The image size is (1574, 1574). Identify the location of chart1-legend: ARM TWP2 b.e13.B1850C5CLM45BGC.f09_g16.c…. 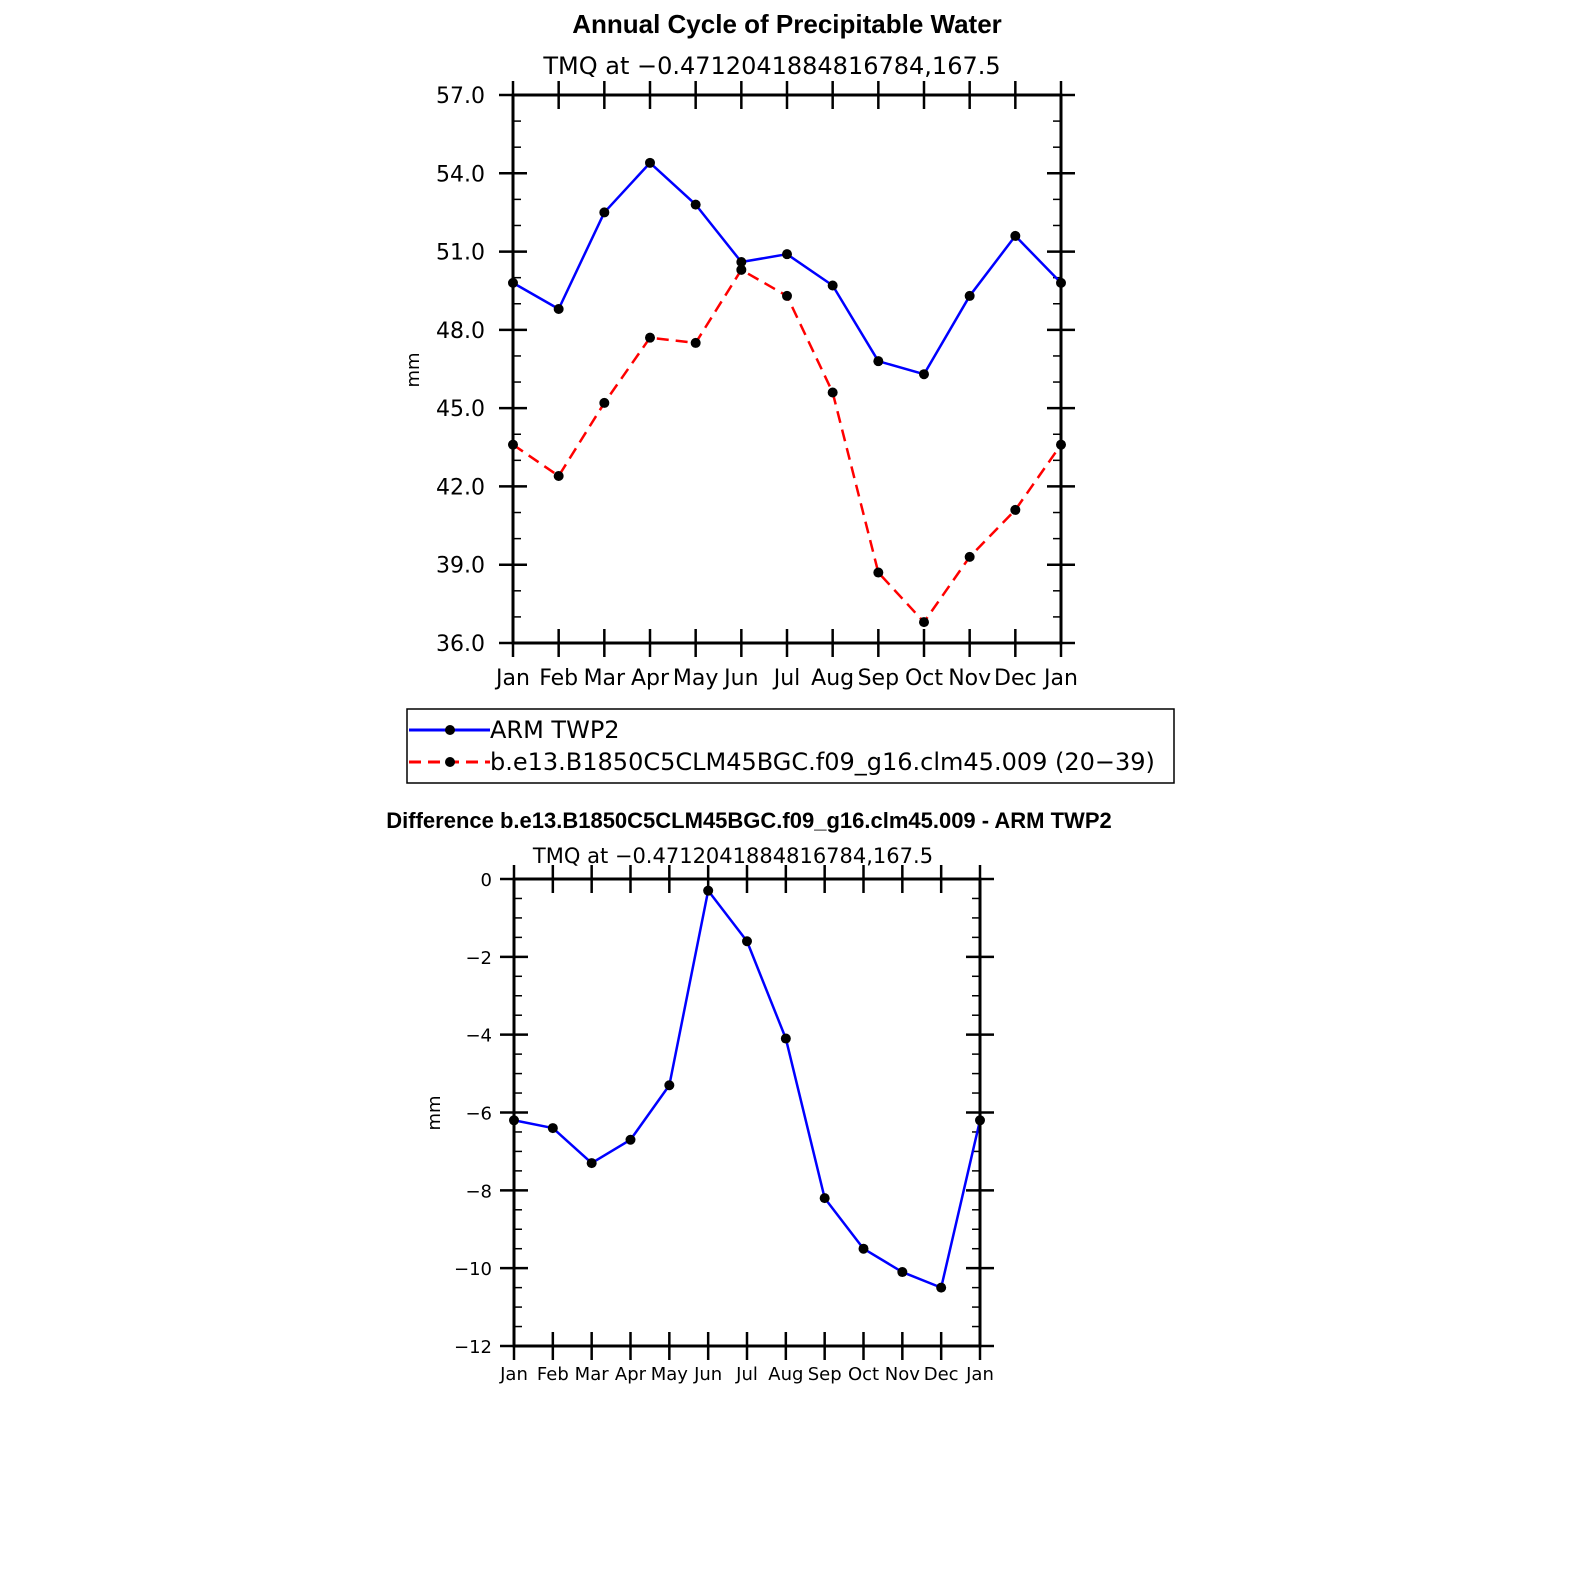
(790, 746).